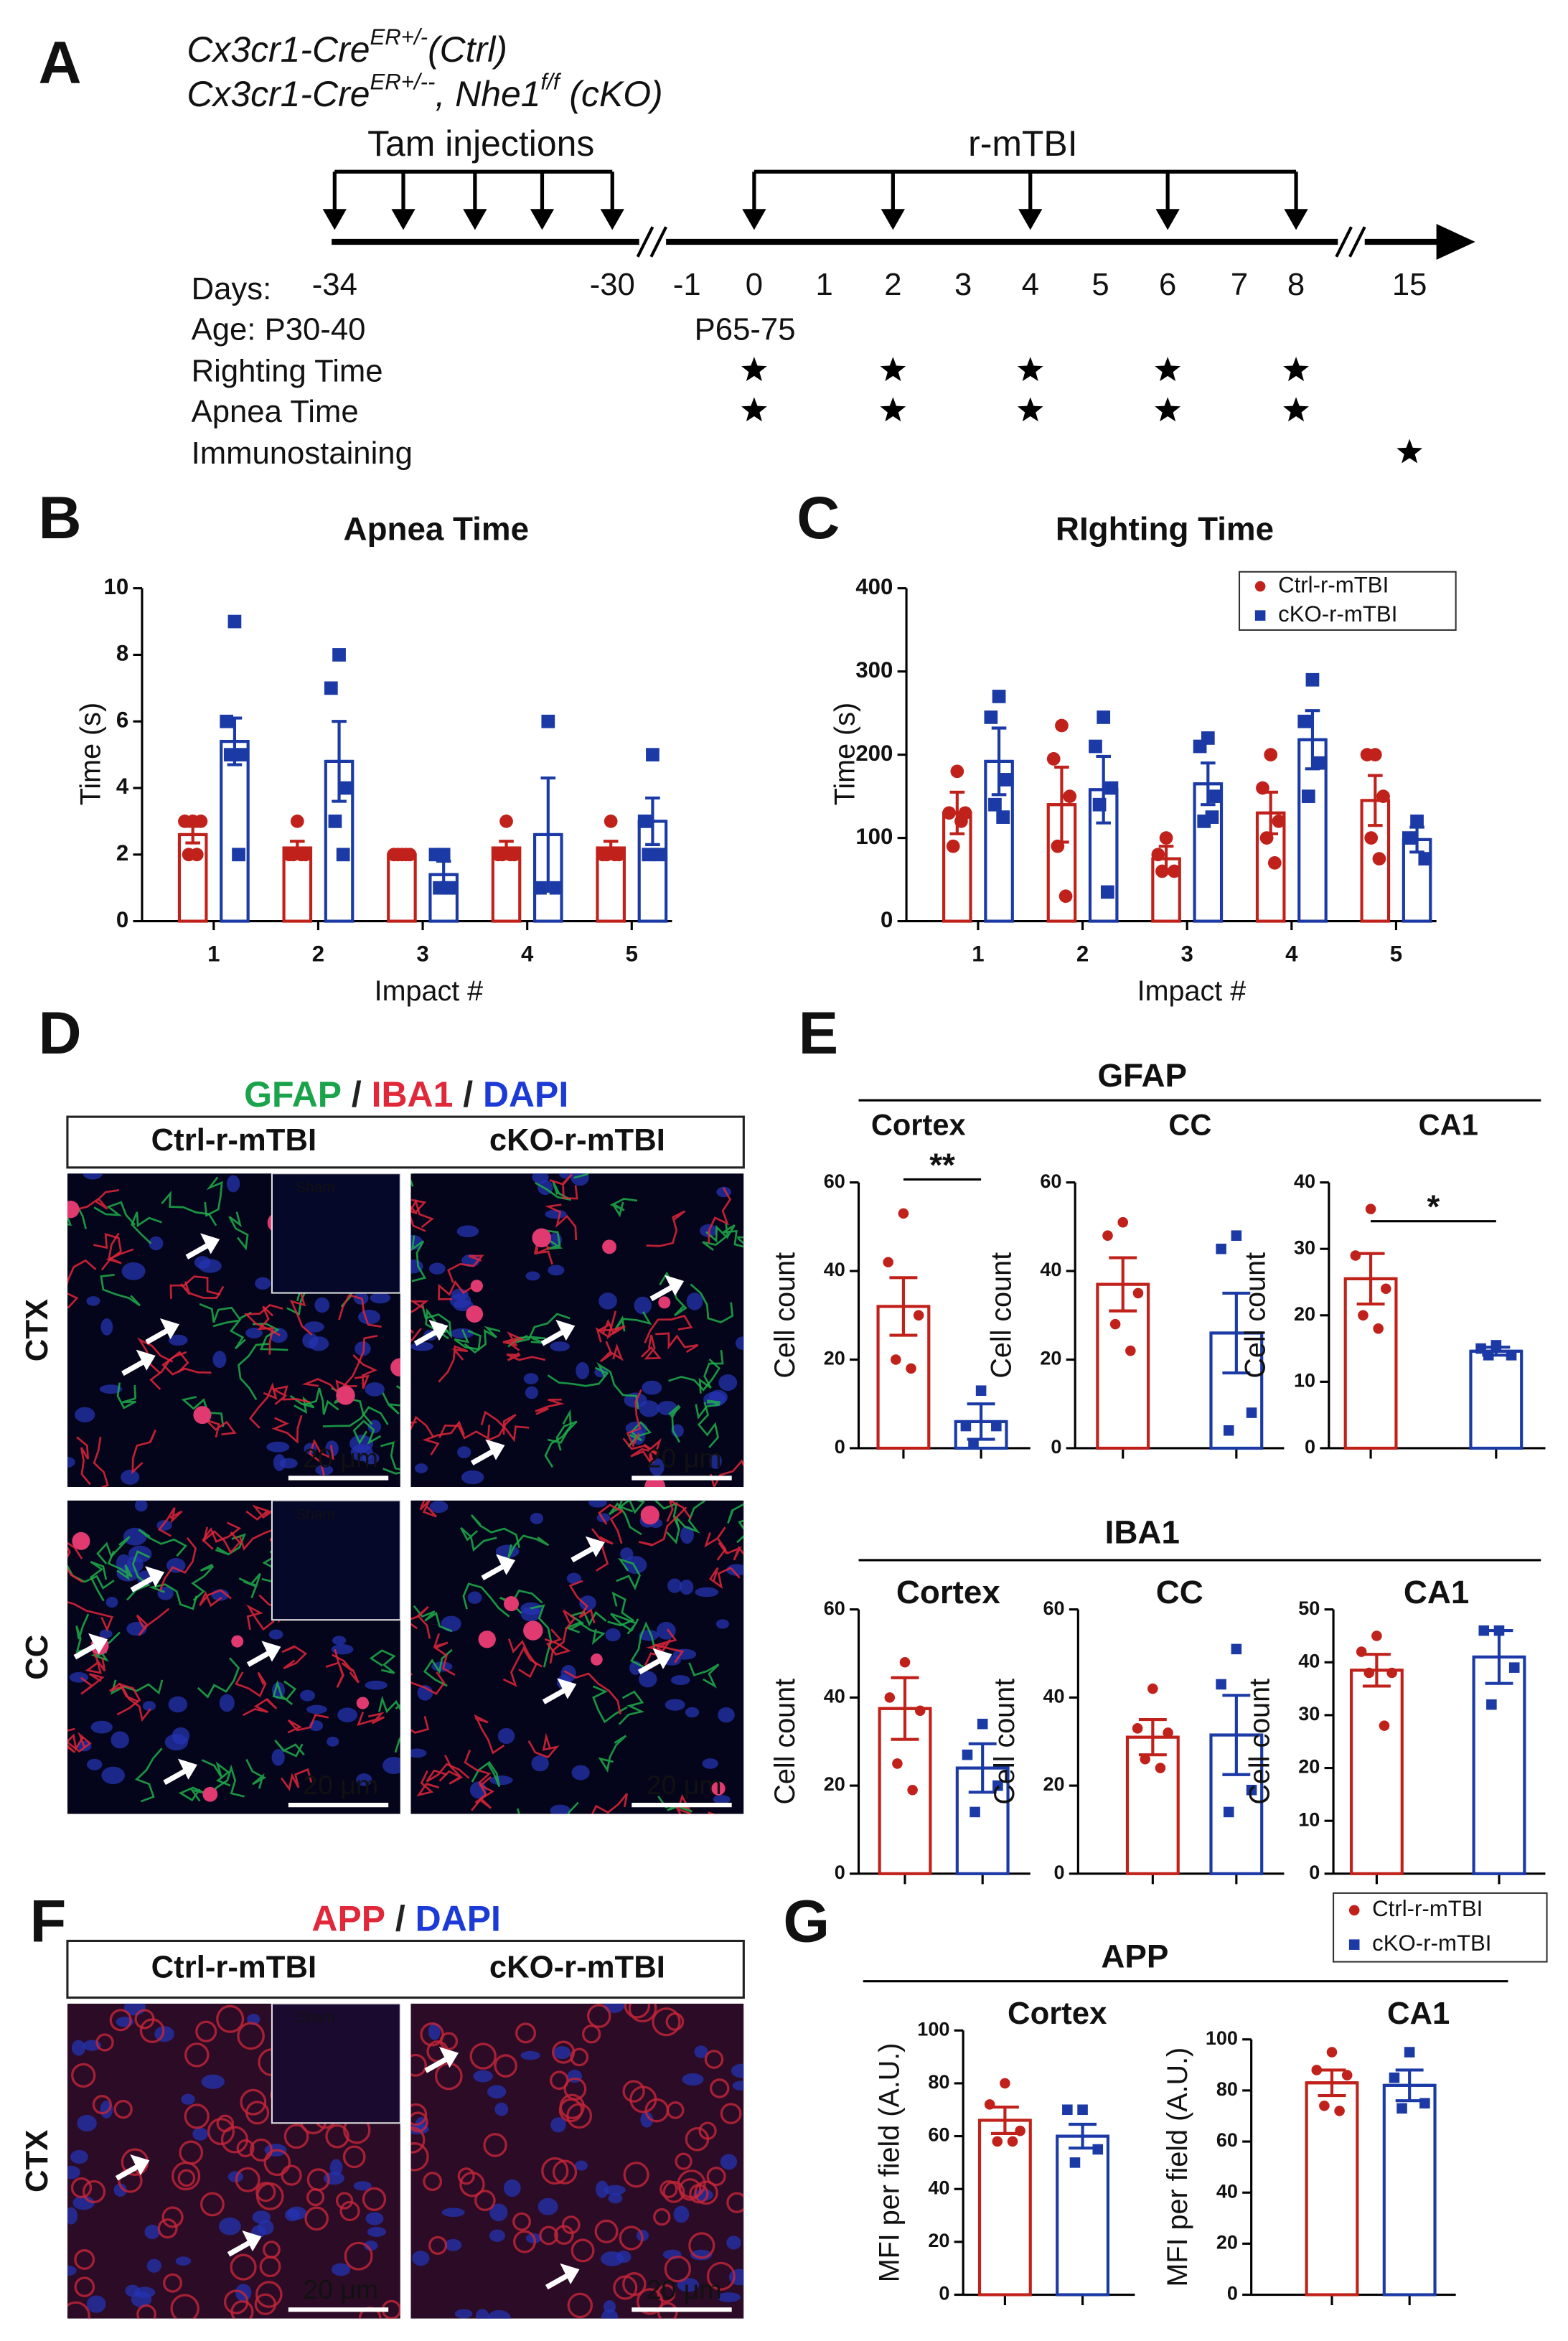 The image size is (1568, 2341). I want to click on x-axis-label: Impact #, so click(429, 991).